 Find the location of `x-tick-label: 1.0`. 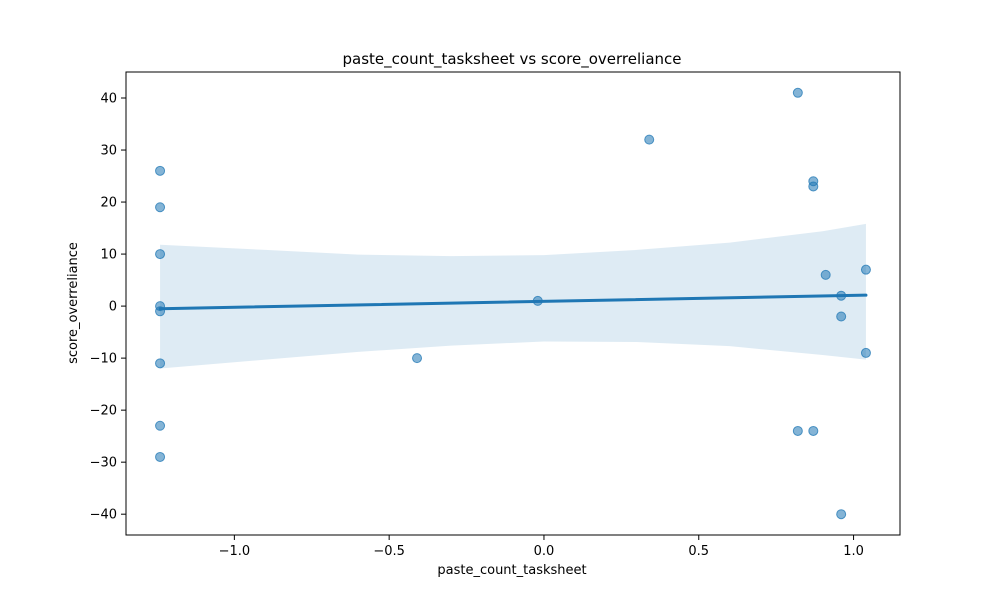

x-tick-label: 1.0 is located at coordinates (853, 551).